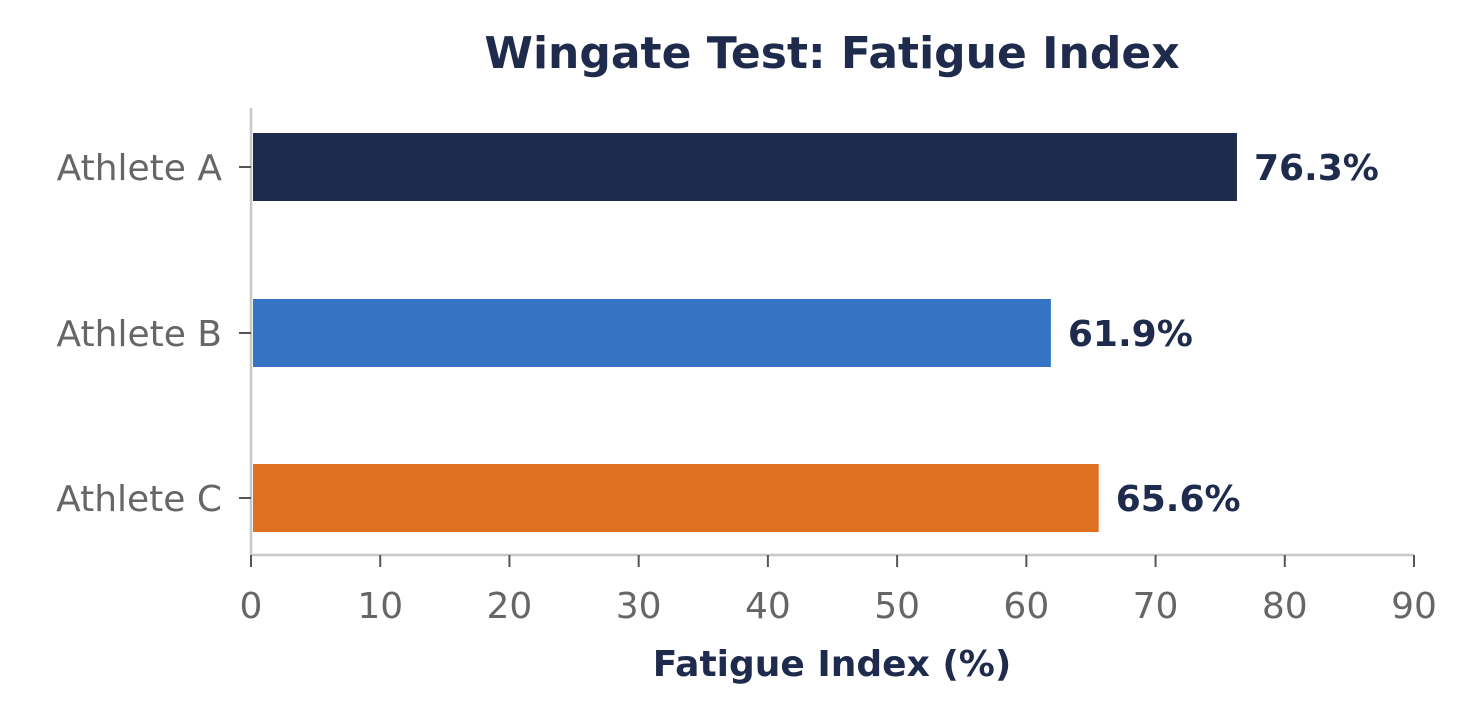 The image size is (1470, 716). What do you see at coordinates (510, 606) in the screenshot?
I see `x-tick-label: 20` at bounding box center [510, 606].